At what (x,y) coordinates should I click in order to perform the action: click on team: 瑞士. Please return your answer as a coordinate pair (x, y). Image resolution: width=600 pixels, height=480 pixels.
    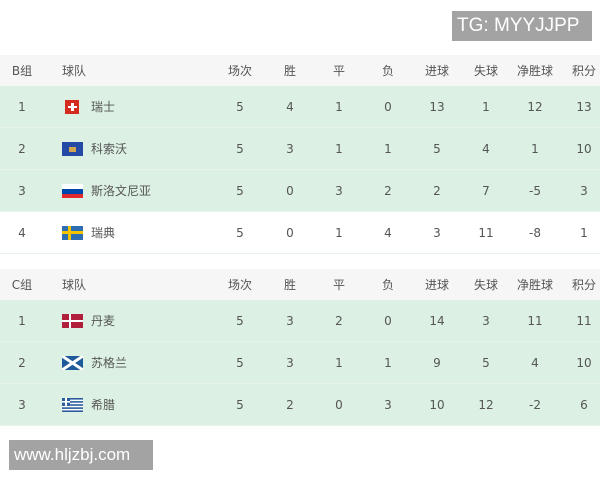
    Looking at the image, I should click on (132, 106).